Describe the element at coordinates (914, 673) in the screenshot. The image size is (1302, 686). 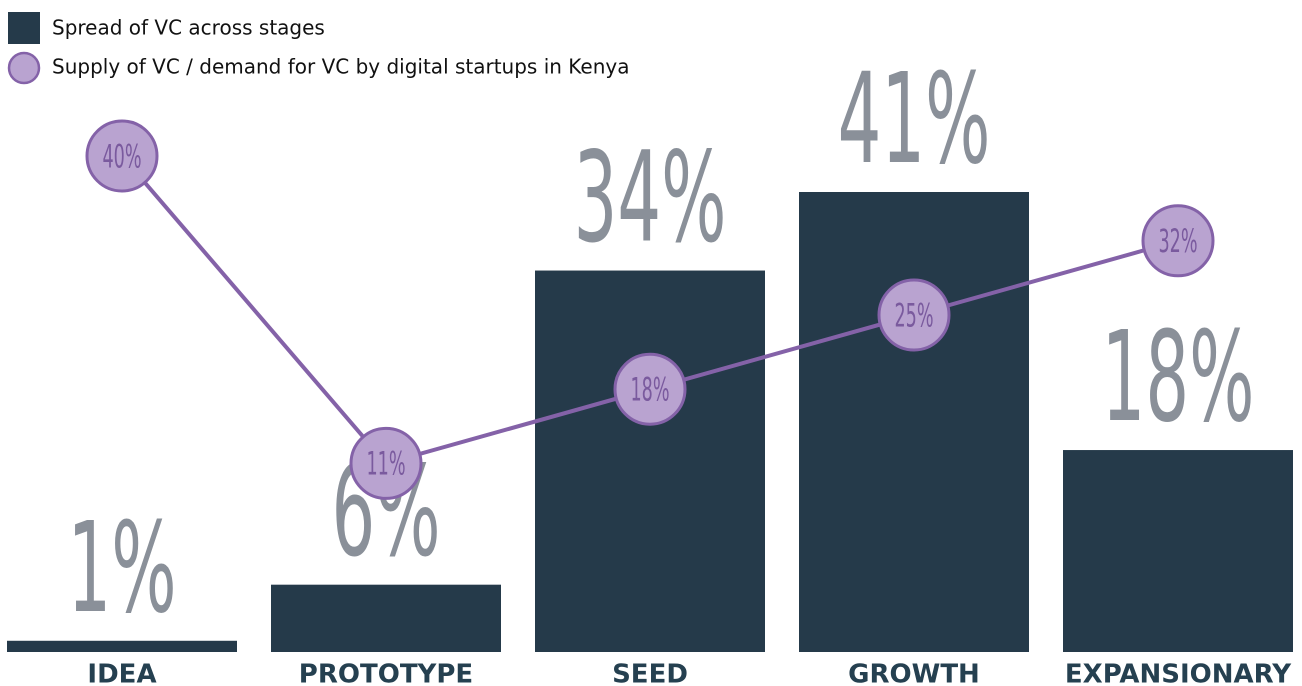
I see `x-tick-label: GROWTH` at that location.